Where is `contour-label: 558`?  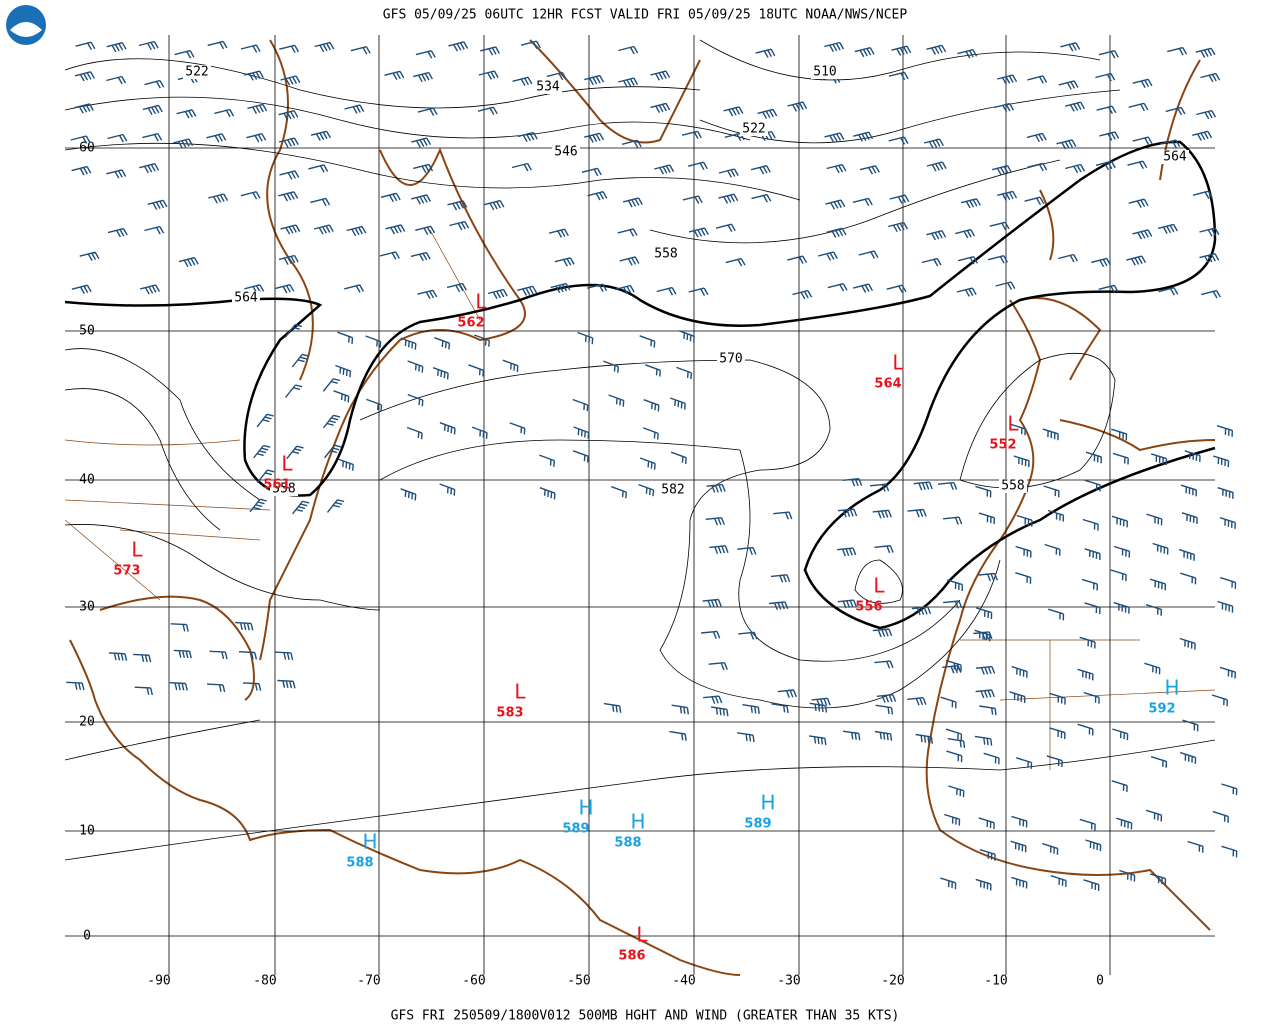 contour-label: 558 is located at coordinates (283, 489).